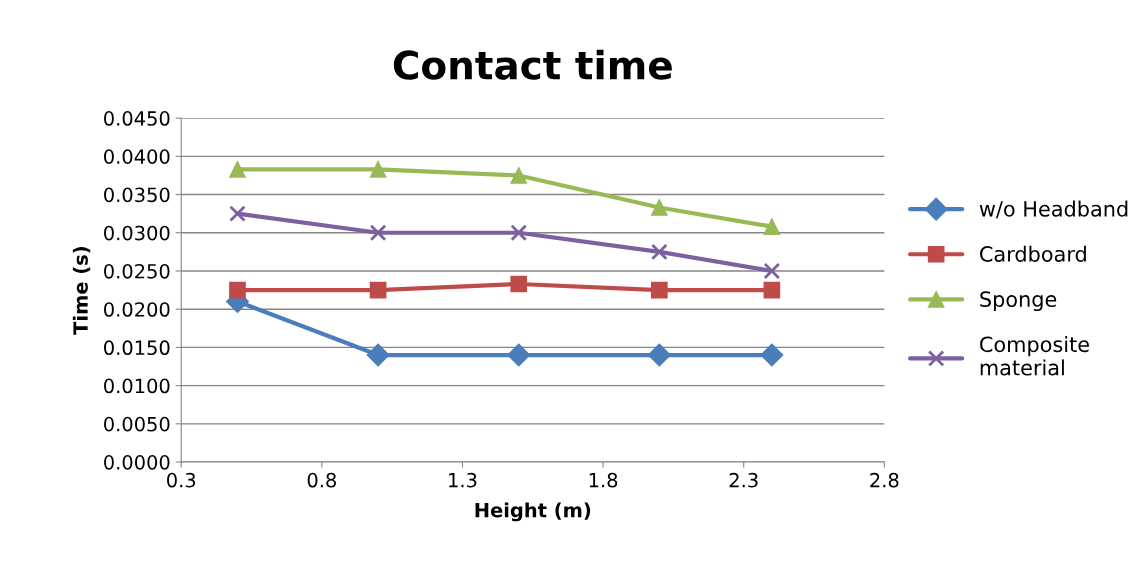 Image resolution: width=1147 pixels, height=579 pixels. What do you see at coordinates (532, 64) in the screenshot?
I see `chart-title: Contact time` at bounding box center [532, 64].